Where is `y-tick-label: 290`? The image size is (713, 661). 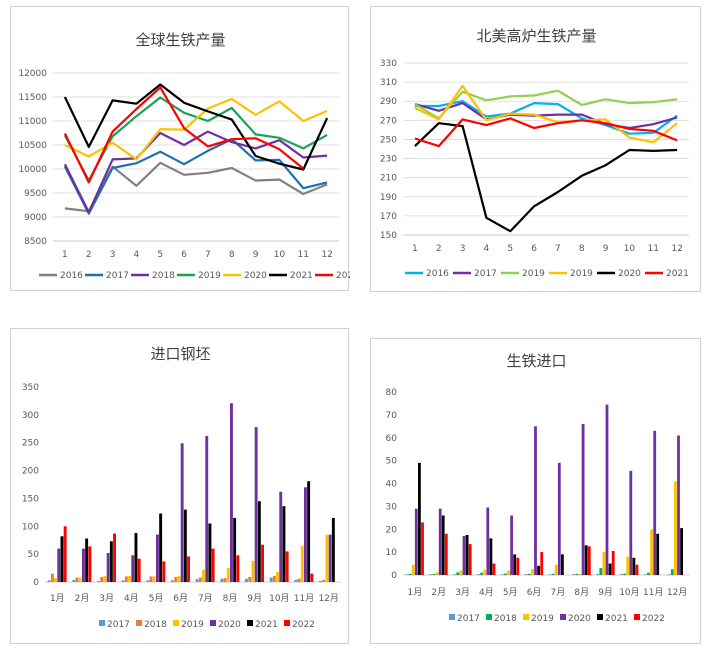
y-tick-label: 290 is located at coordinates (388, 102).